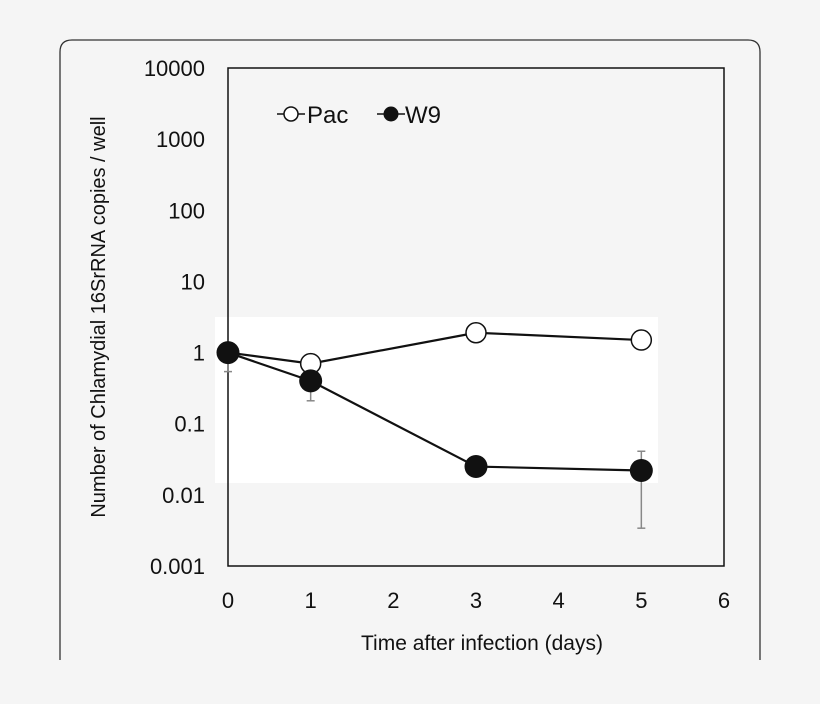 The height and width of the screenshot is (704, 820). I want to click on x-axis-label: Time after infection (days), so click(482, 643).